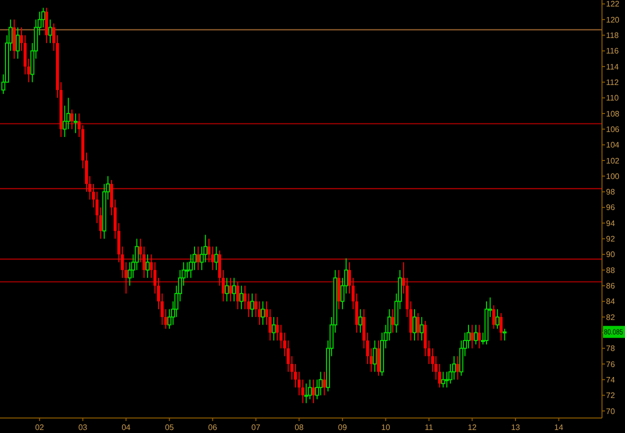 The image size is (625, 433). I want to click on y-tick-label: 100, so click(613, 176).